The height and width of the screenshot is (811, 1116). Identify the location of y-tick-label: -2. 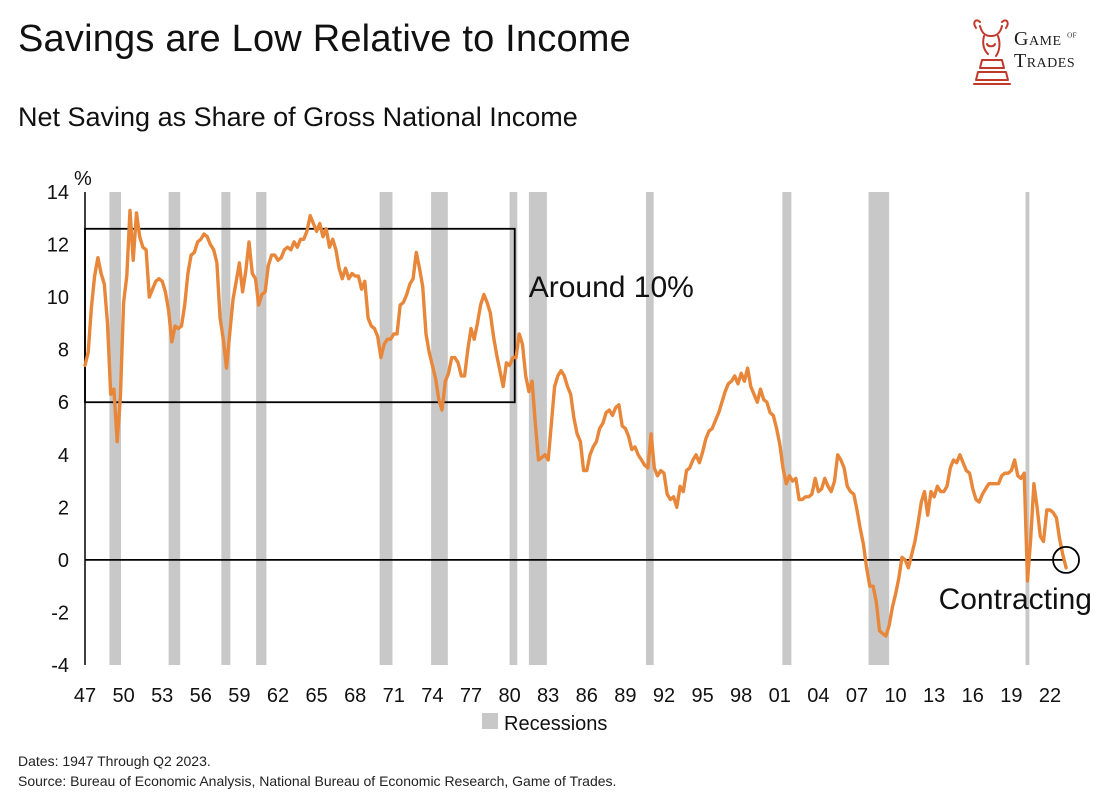
(60, 613).